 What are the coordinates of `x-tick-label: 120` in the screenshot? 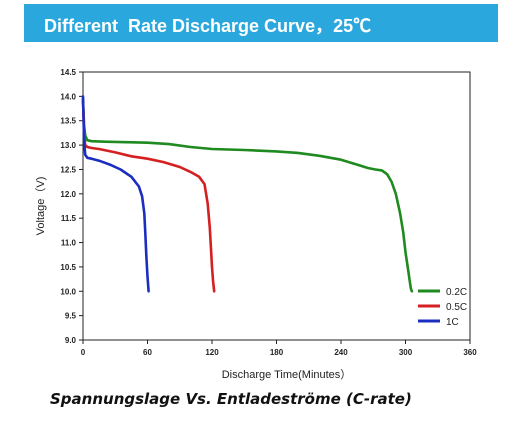 It's located at (212, 352).